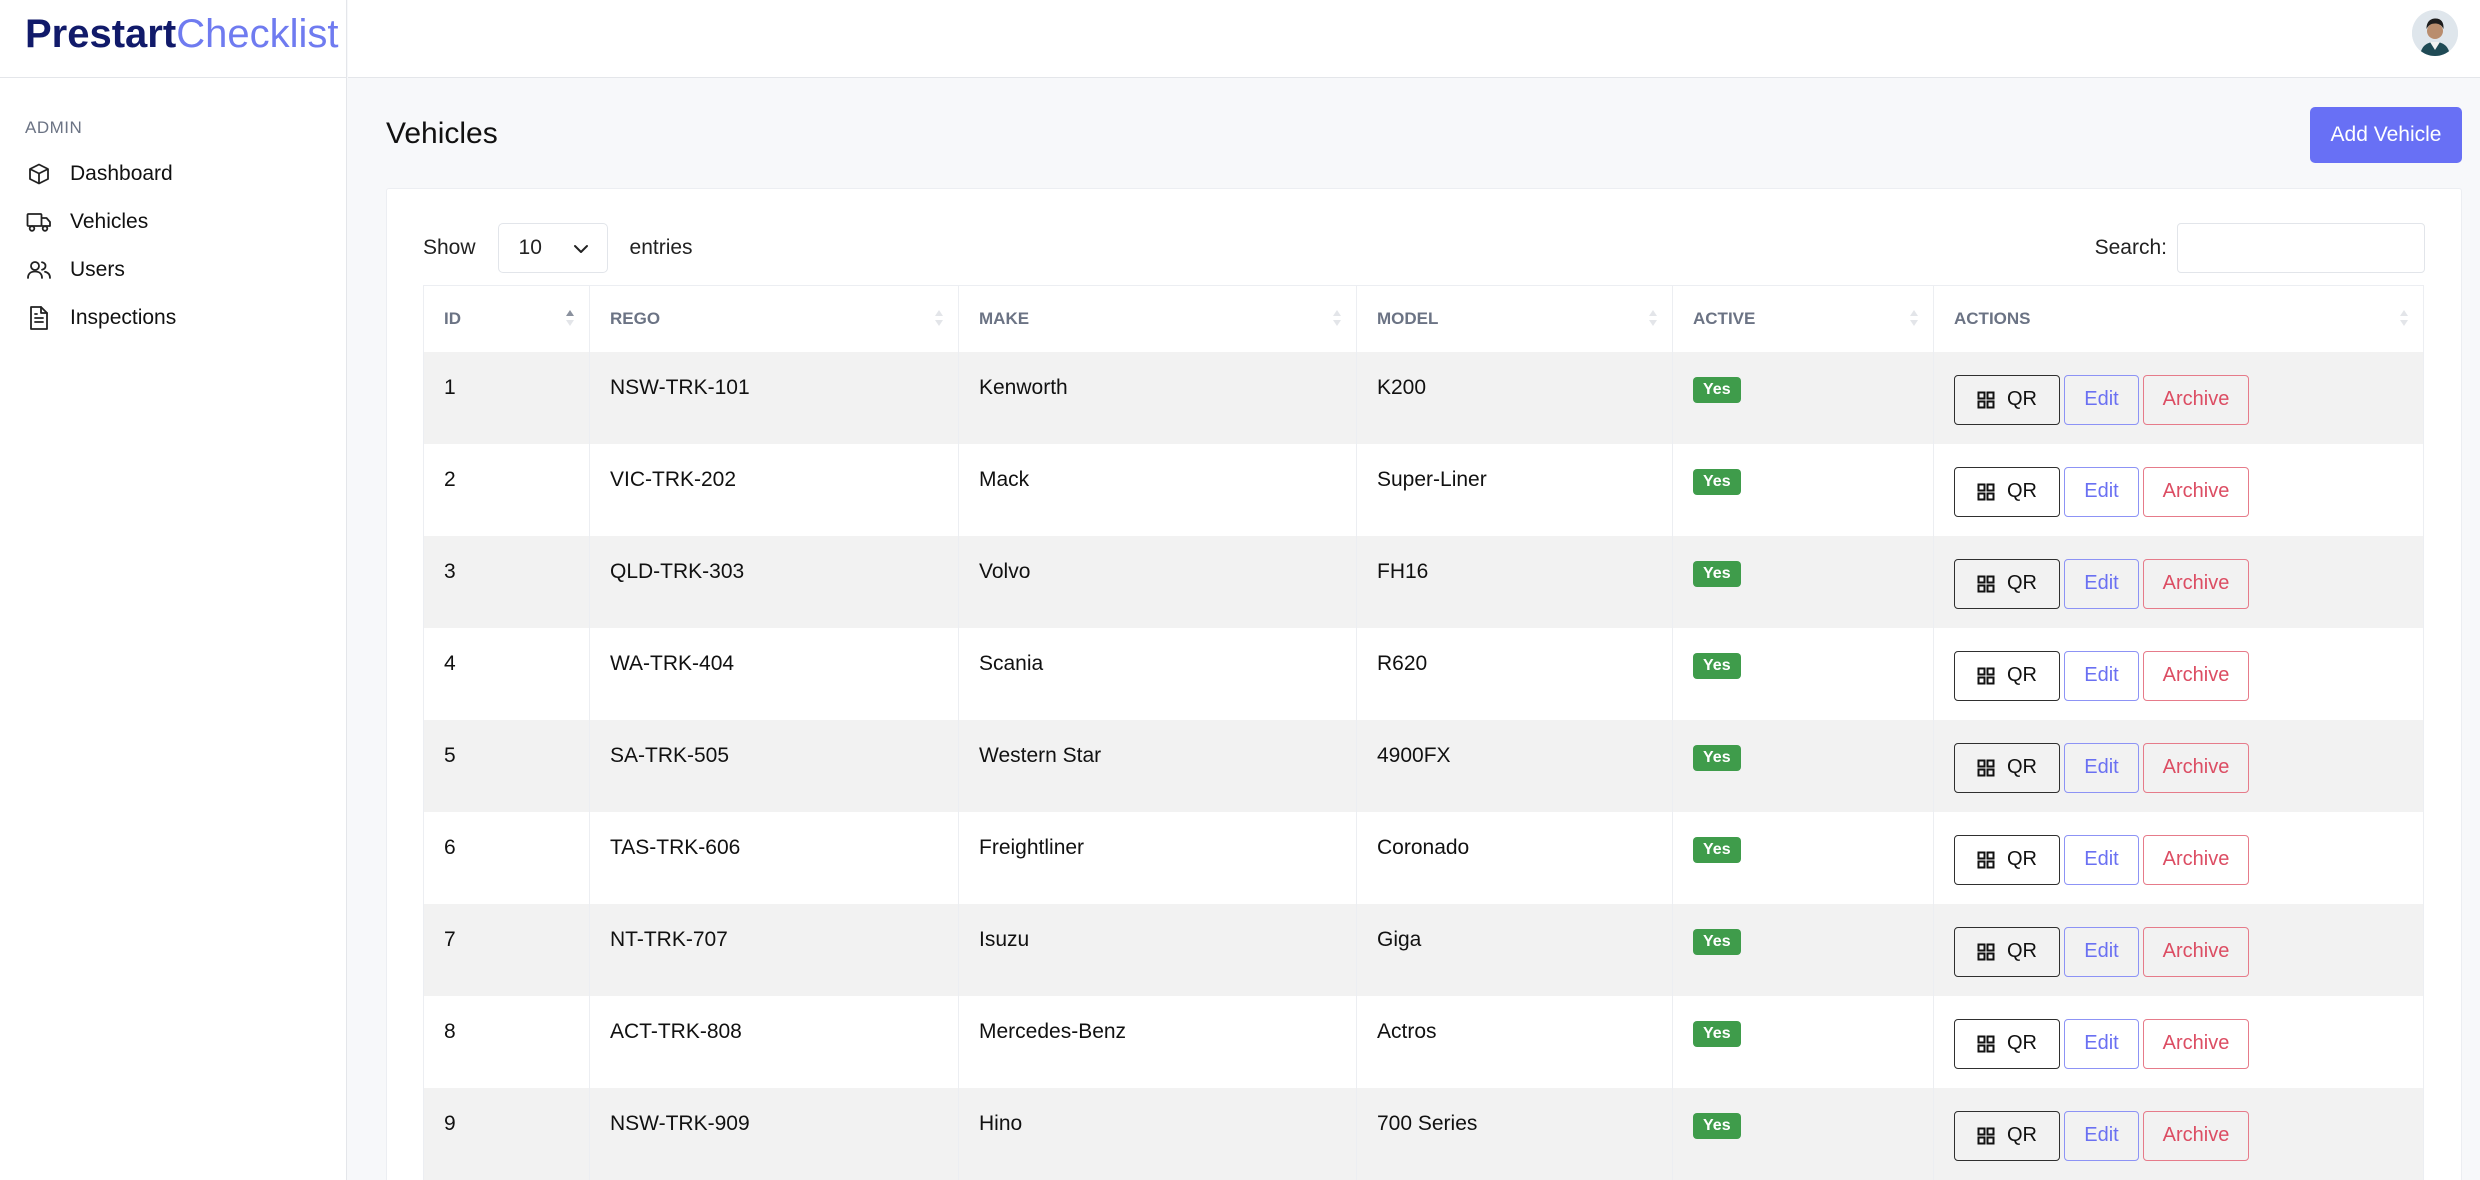 Image resolution: width=2480 pixels, height=1180 pixels. I want to click on sidebar: PrestartChecklist ADMIN Dashboard, so click(173, 590).